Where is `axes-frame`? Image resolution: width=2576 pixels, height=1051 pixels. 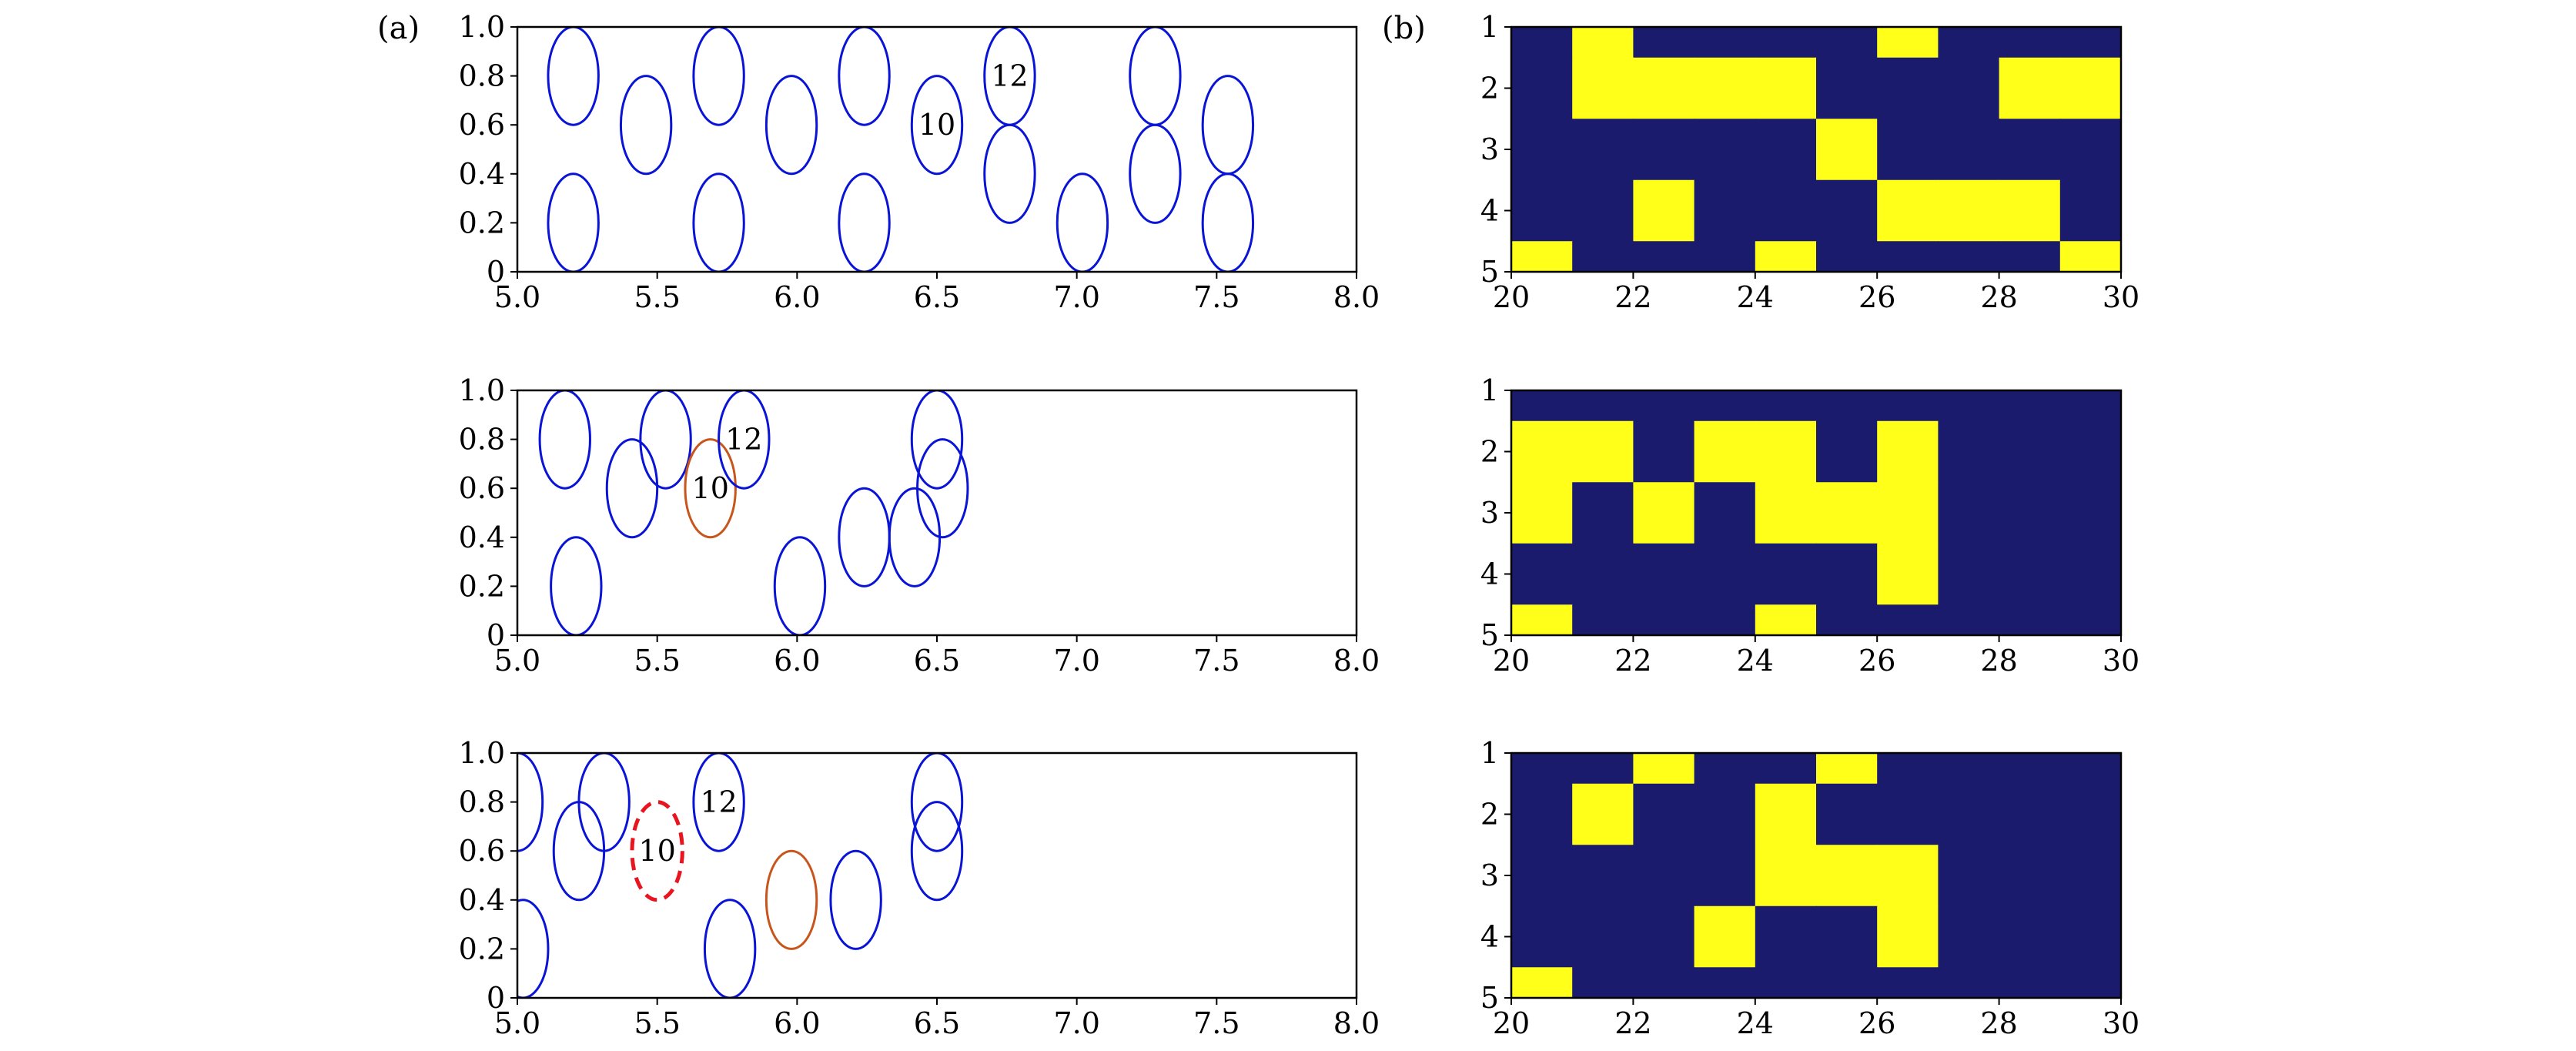 axes-frame is located at coordinates (937, 149).